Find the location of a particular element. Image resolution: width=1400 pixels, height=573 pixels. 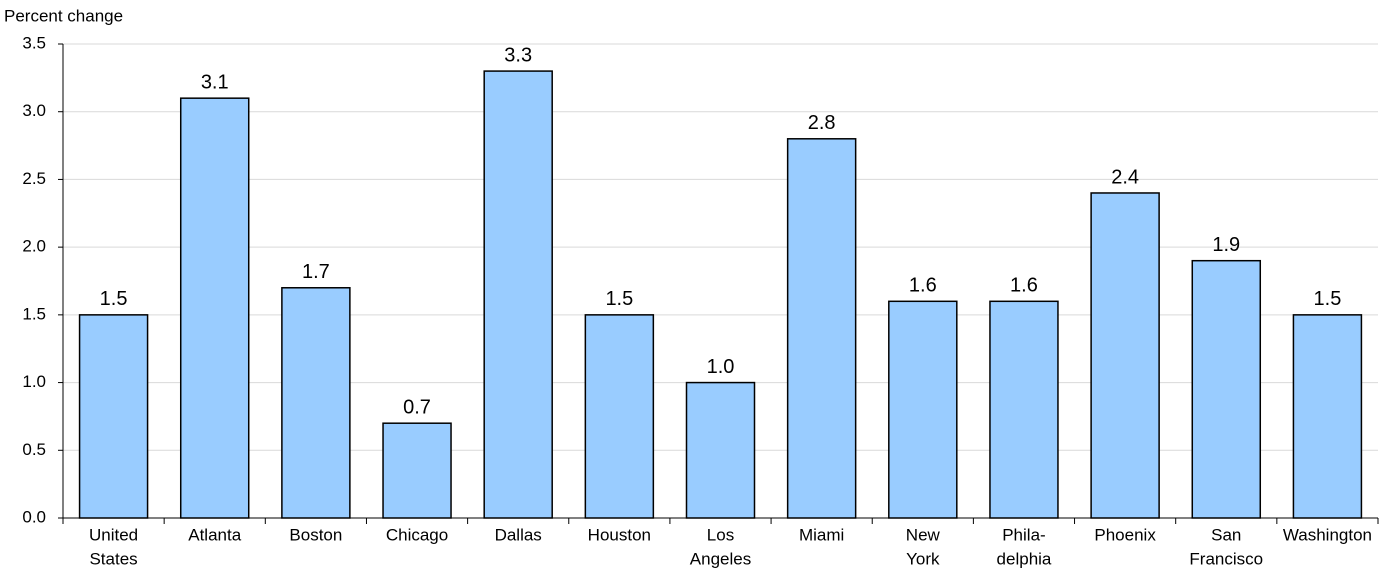

y-tick-label: 1.0 is located at coordinates (34, 381).